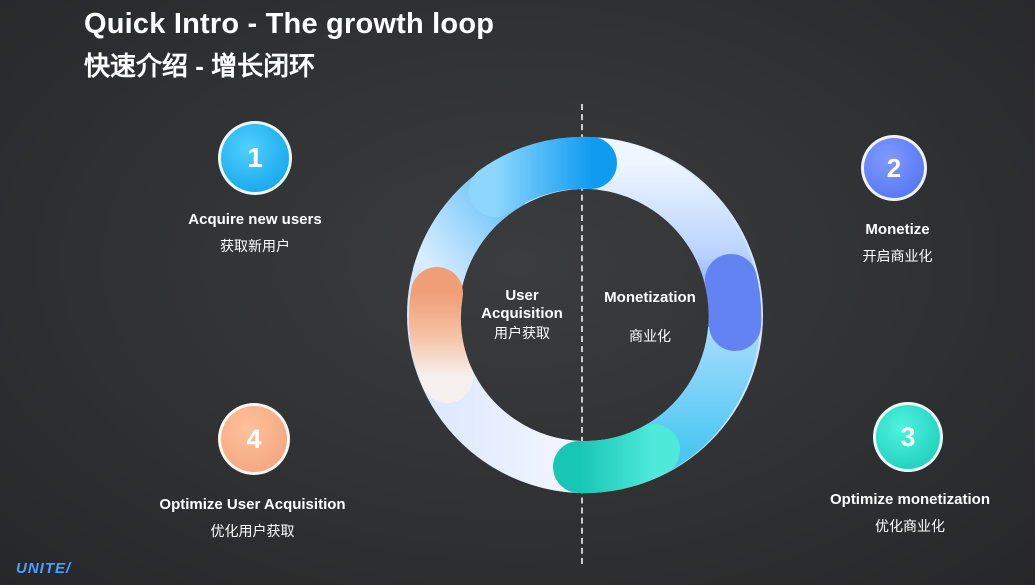  Describe the element at coordinates (909, 499) in the screenshot. I see `step-3-title: Optimize monetization` at that location.